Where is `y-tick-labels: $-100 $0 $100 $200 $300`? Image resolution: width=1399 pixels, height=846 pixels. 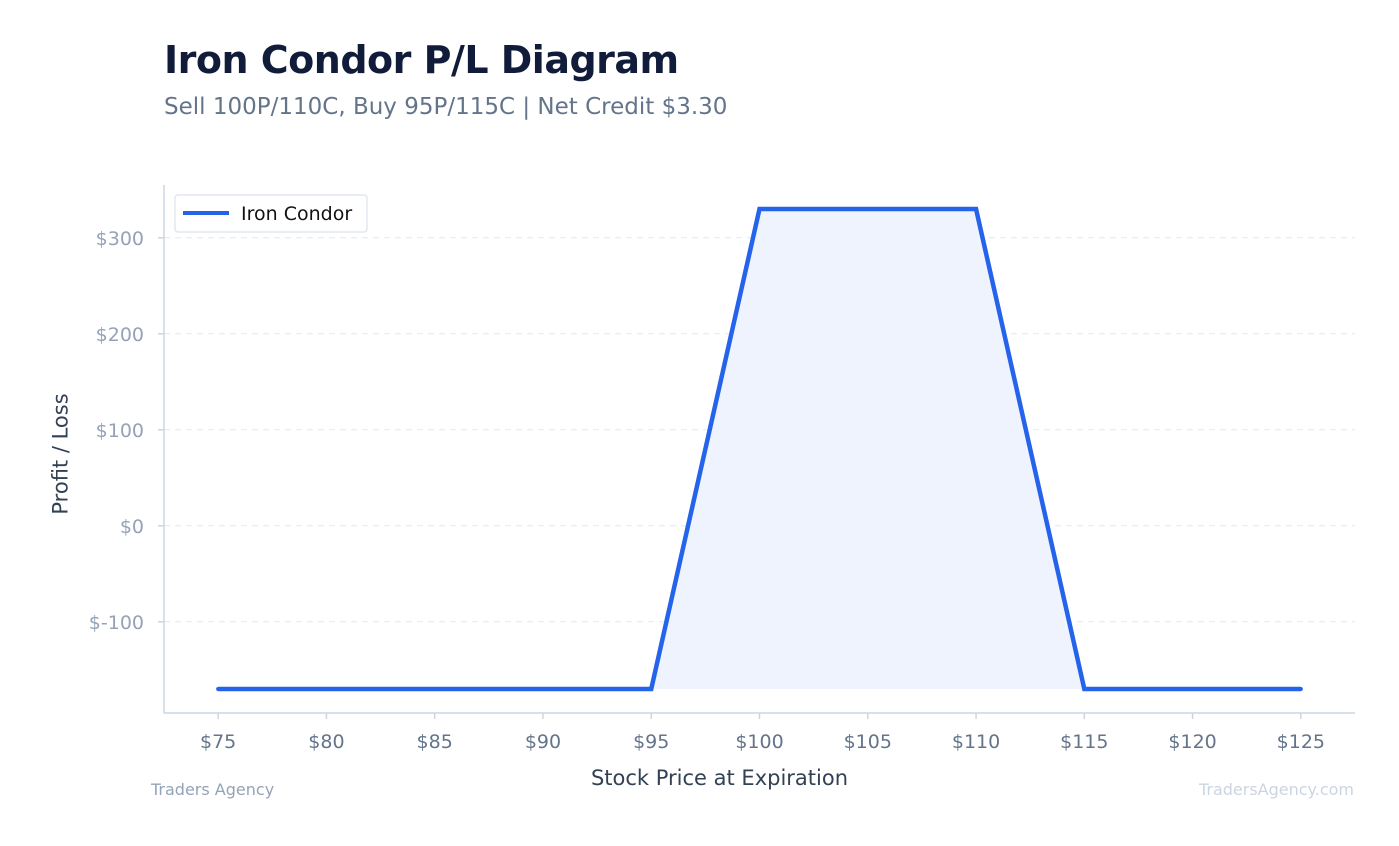 y-tick-labels: $-100 $0 $100 $200 $300 is located at coordinates (126, 431).